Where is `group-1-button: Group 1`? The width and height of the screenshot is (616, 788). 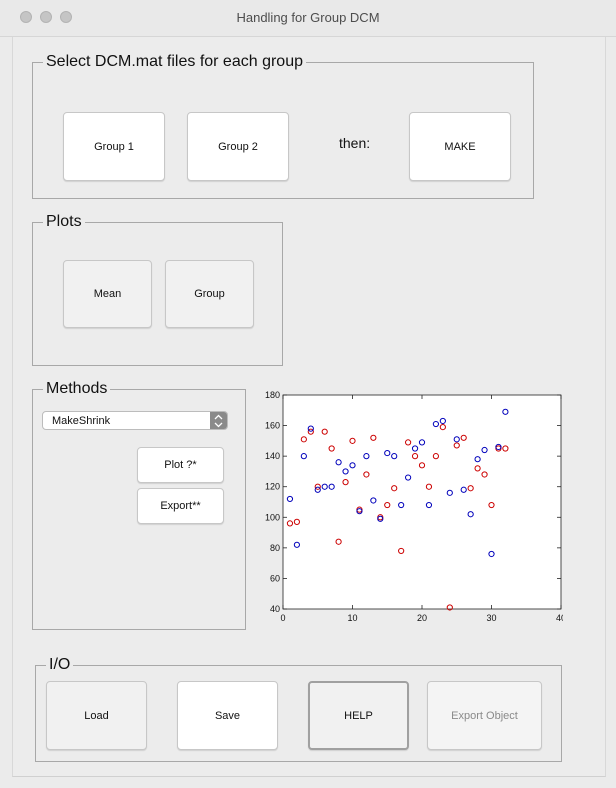
group-1-button: Group 1 is located at coordinates (114, 146).